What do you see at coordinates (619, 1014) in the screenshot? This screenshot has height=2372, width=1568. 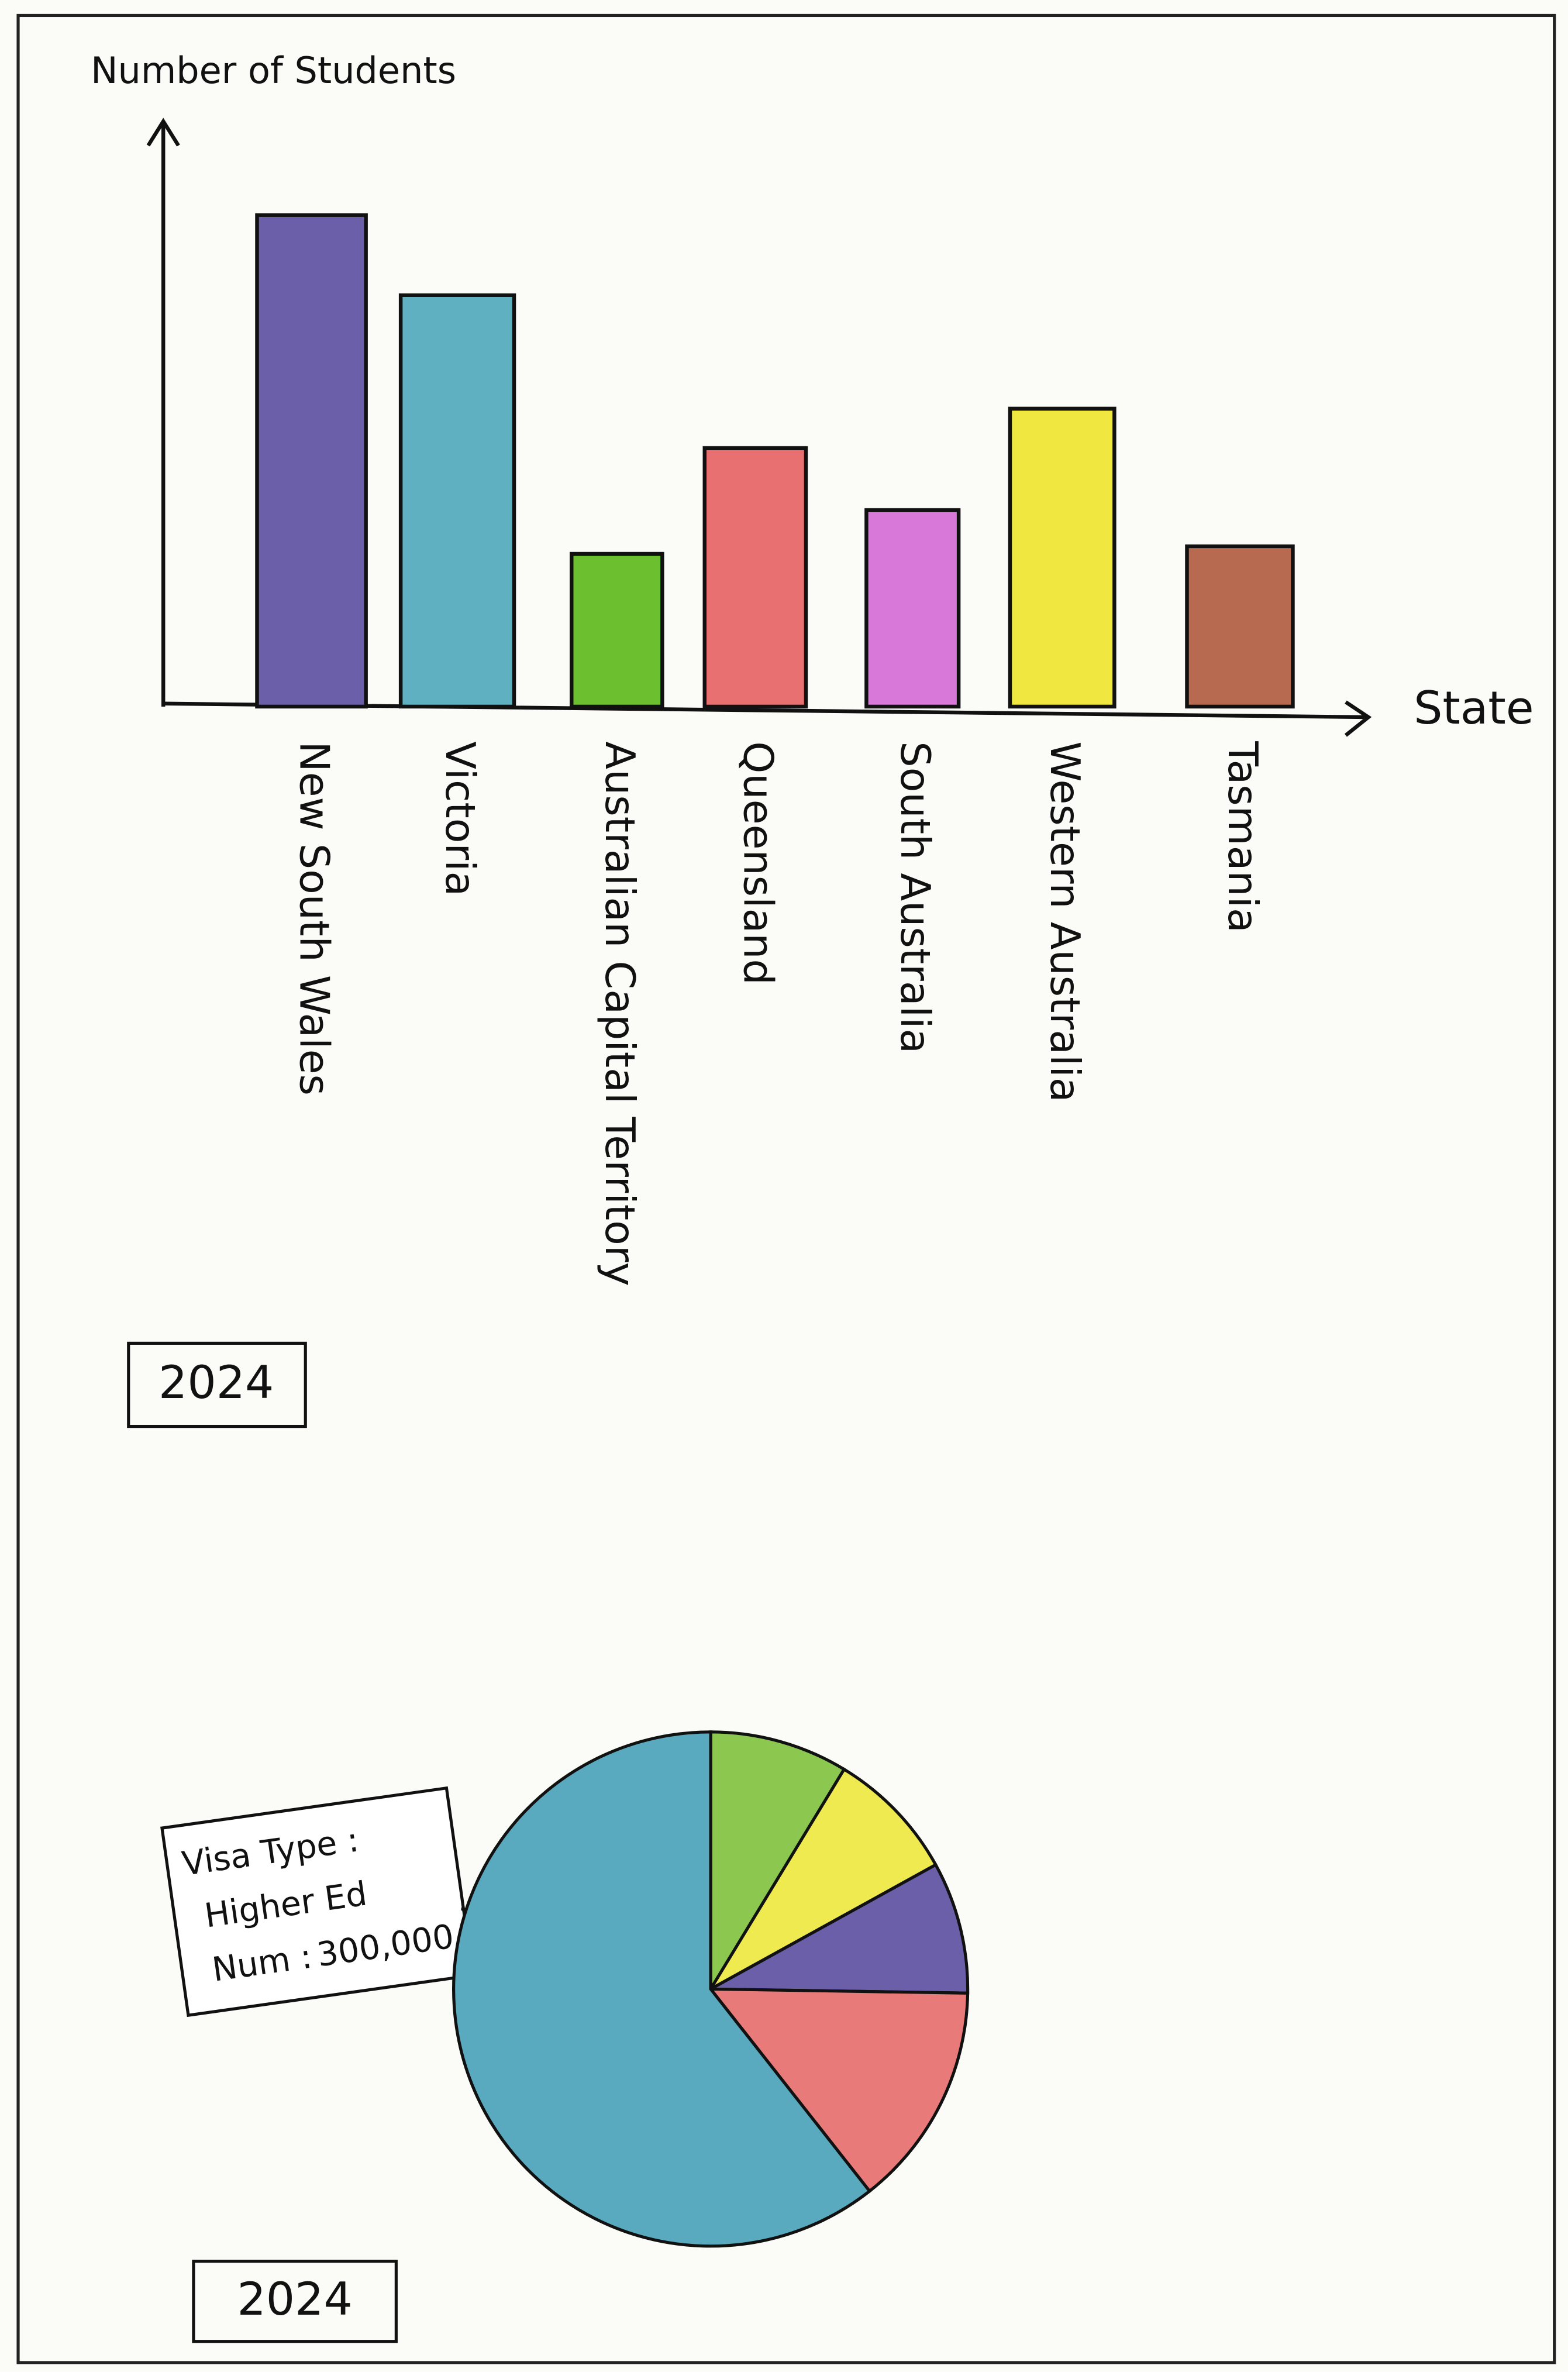 I see `x-tick-label: Australian Capital Territory` at bounding box center [619, 1014].